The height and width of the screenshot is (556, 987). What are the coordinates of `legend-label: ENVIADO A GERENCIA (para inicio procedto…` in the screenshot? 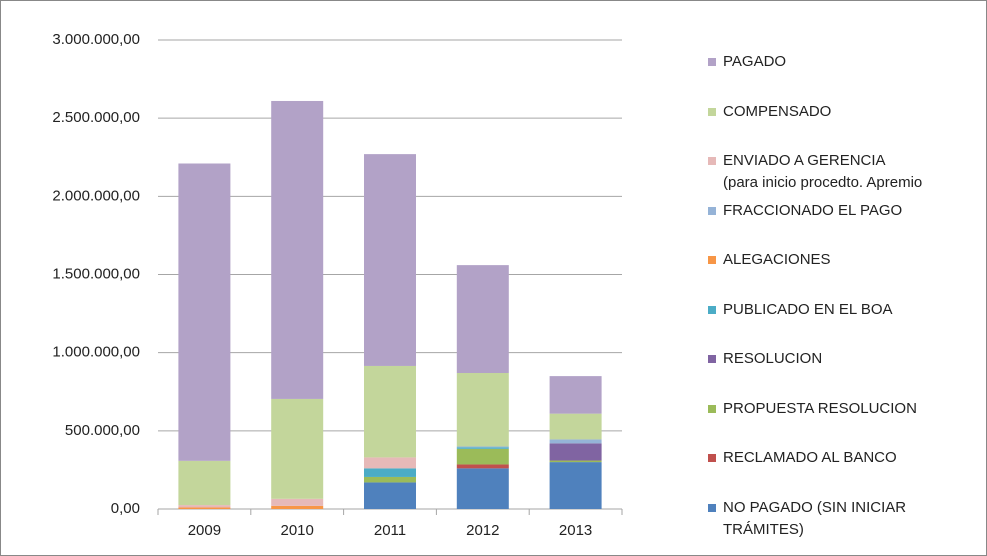 It's located at (823, 171).